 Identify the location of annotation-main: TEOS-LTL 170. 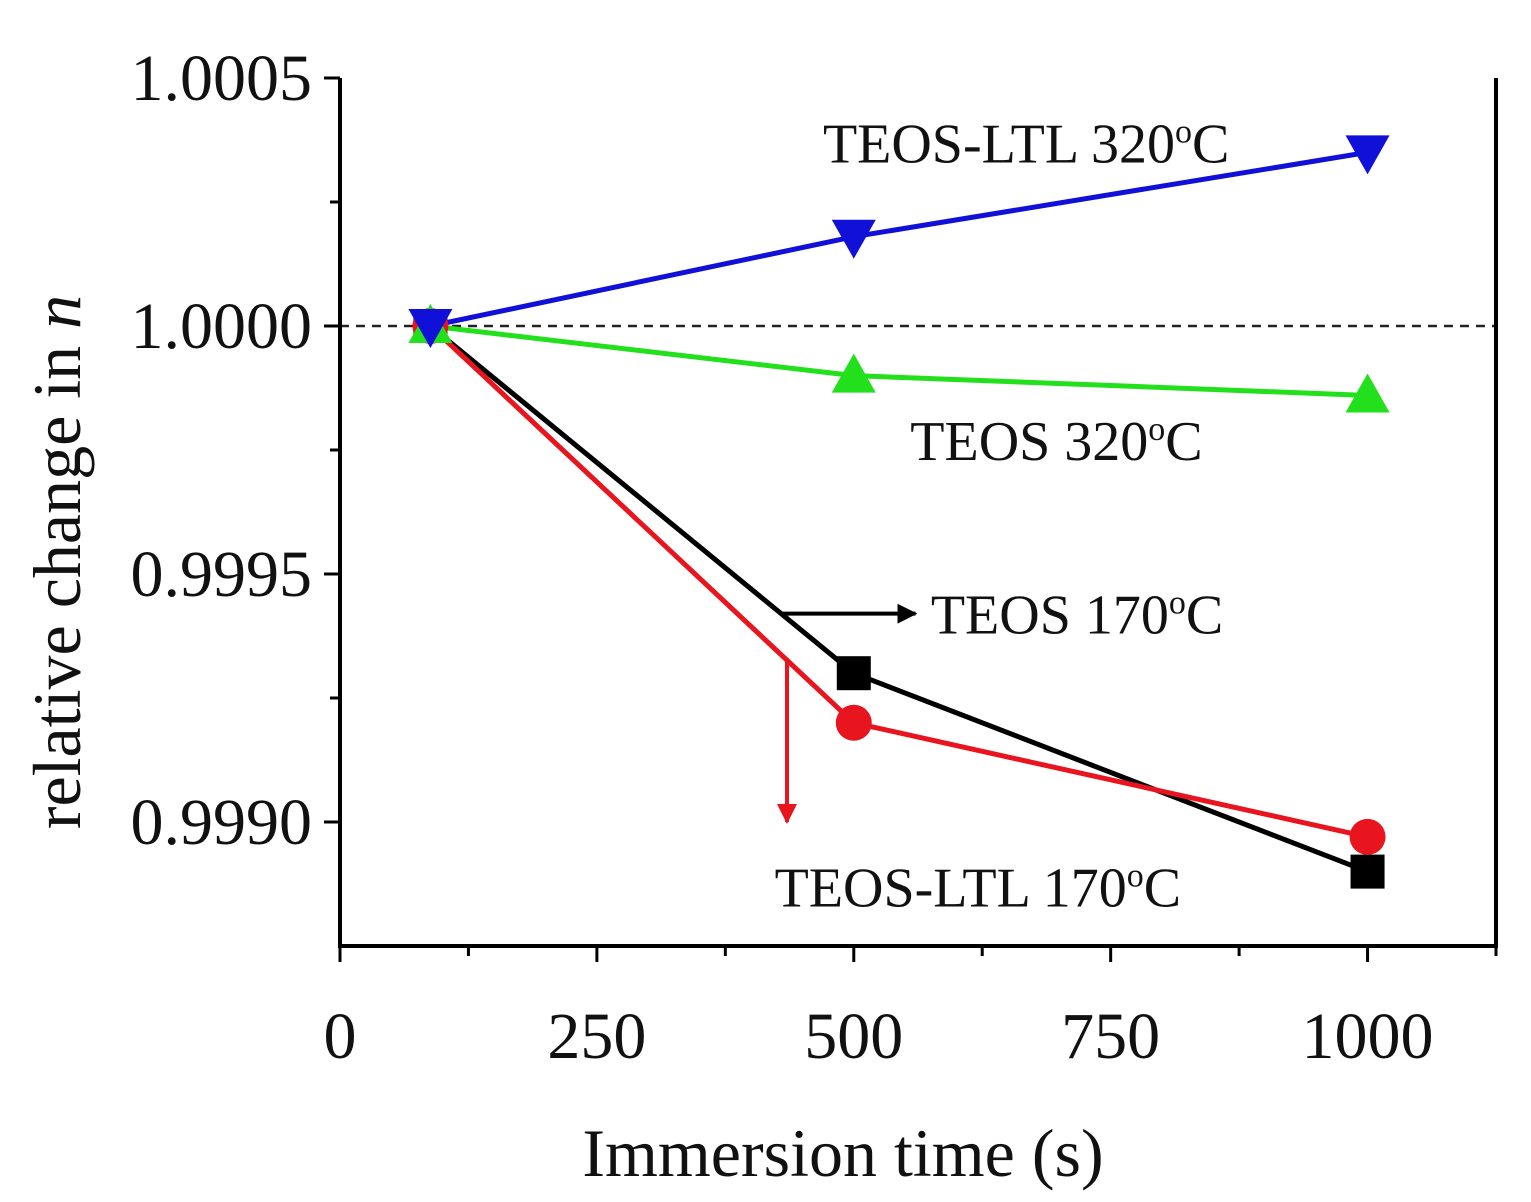
(951, 888).